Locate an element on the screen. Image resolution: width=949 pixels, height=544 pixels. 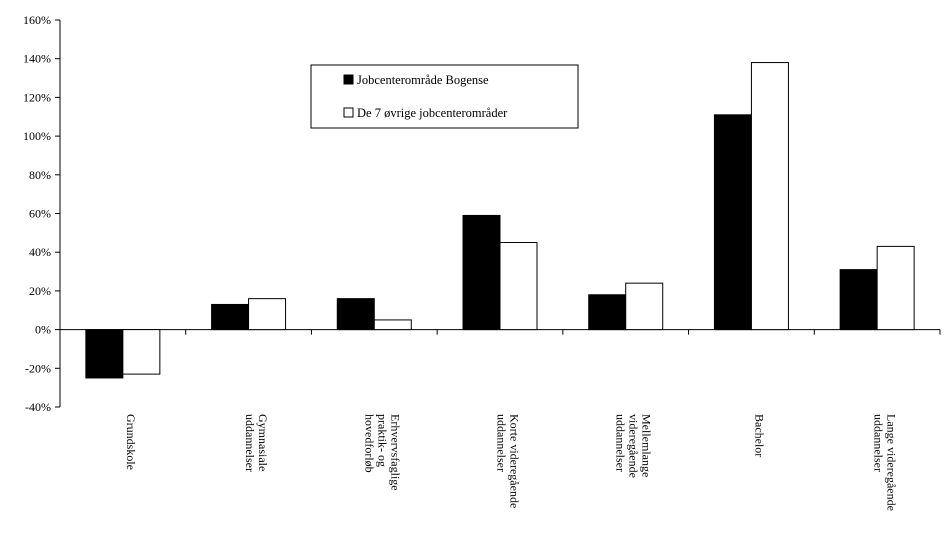
y-tick-label: 20% is located at coordinates (40, 291).